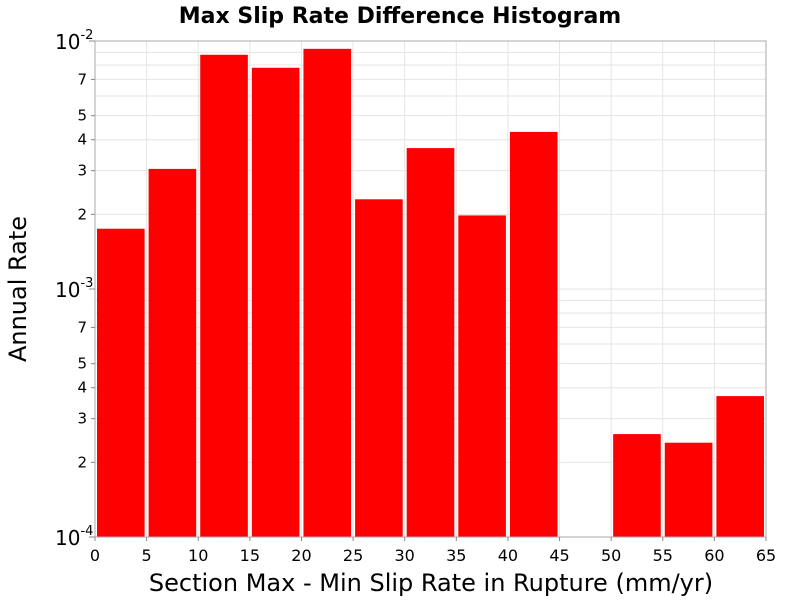 Image resolution: width=800 pixels, height=600 pixels. I want to click on x-tick-label: 10, so click(198, 555).